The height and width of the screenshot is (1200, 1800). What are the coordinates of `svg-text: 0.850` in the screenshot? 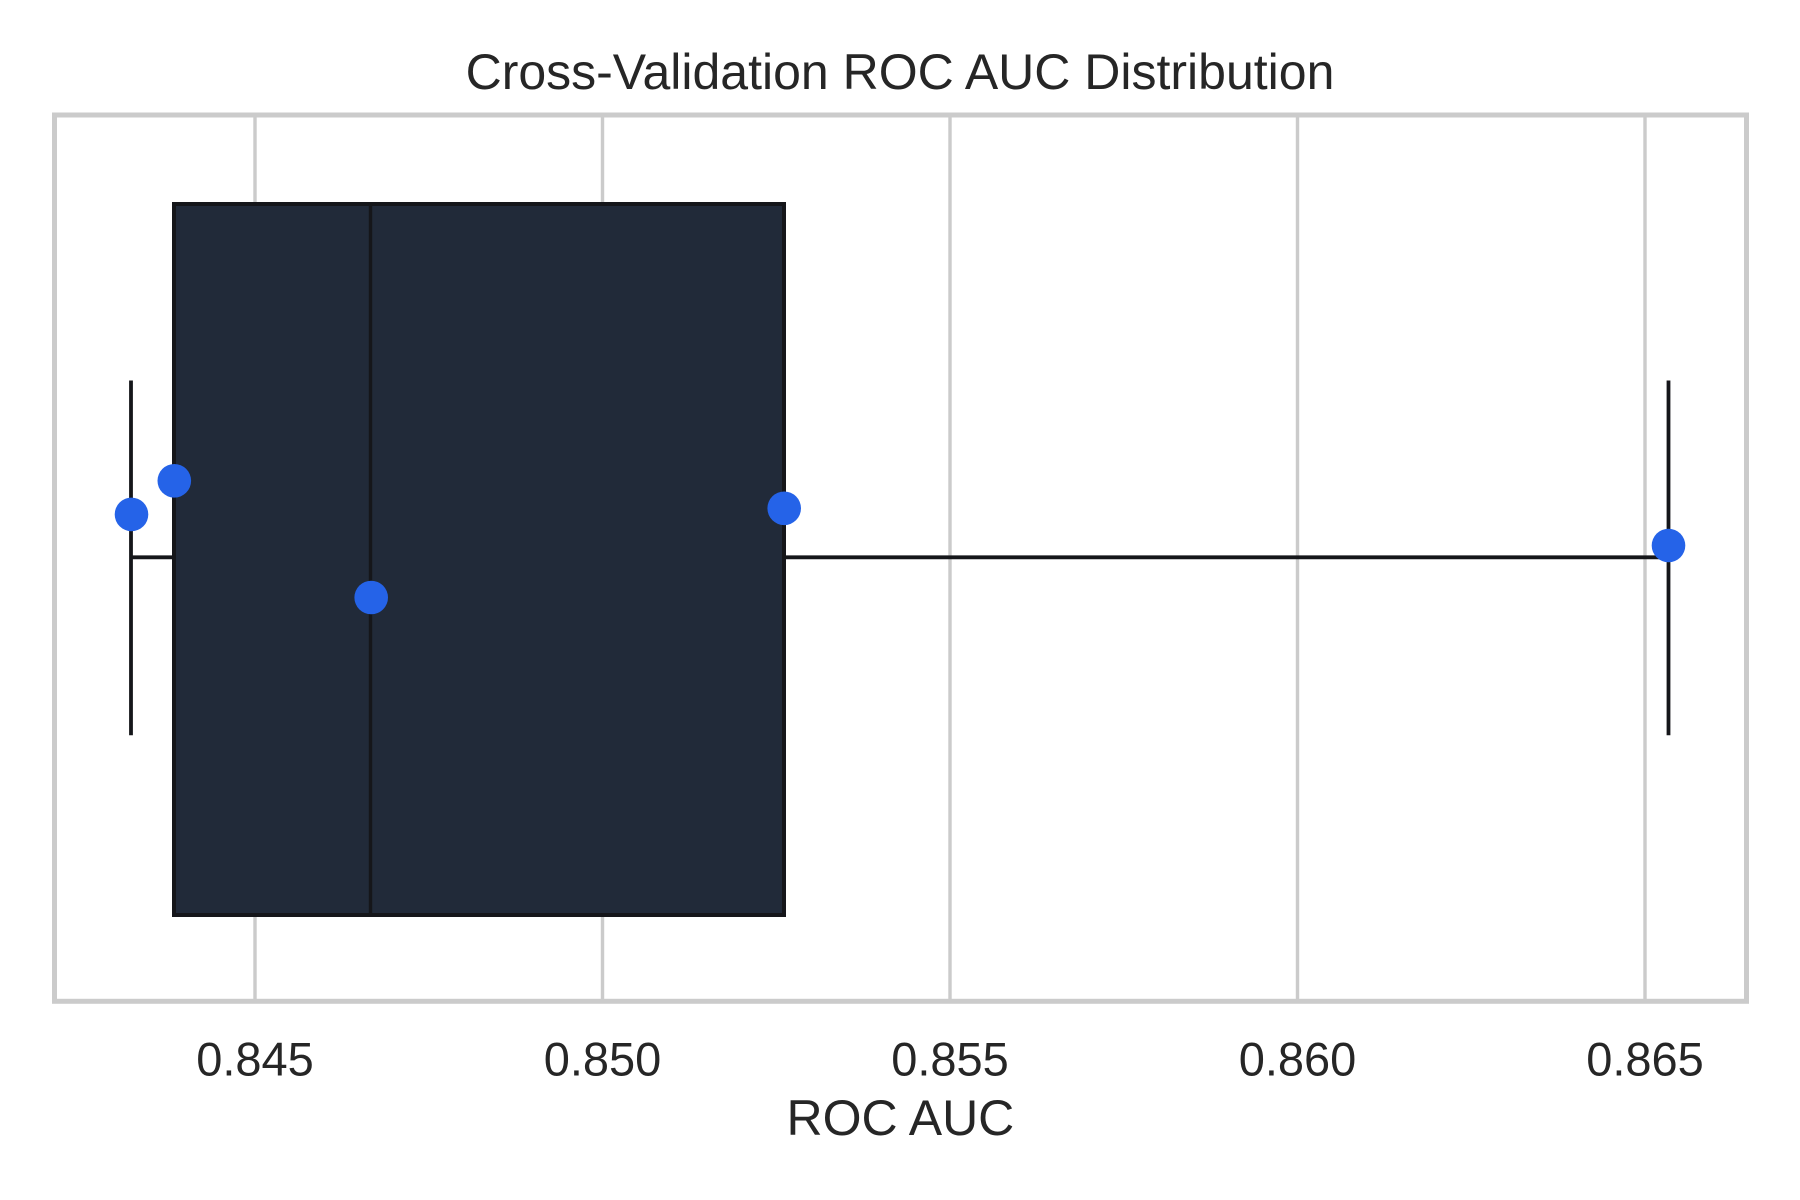 It's located at (603, 1058).